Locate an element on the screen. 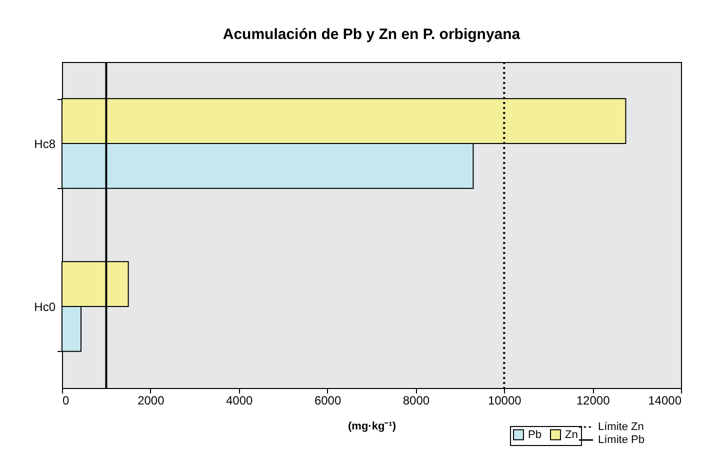  legend-label: Zn is located at coordinates (571, 434).